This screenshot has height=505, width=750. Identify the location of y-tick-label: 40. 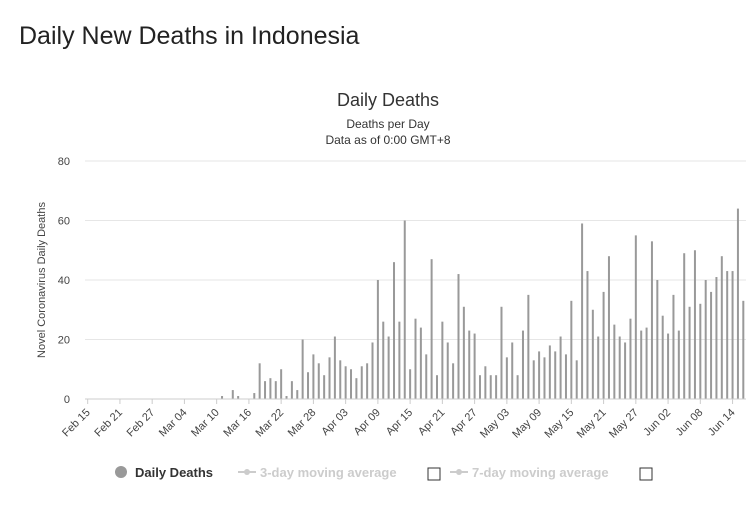
(64, 281).